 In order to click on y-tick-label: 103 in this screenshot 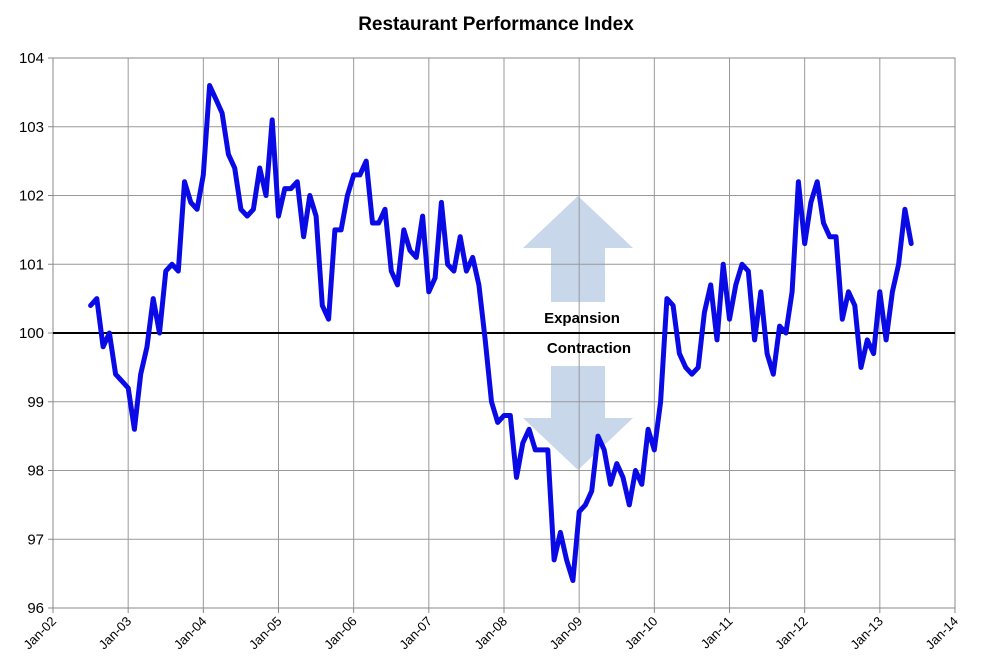, I will do `click(31, 127)`.